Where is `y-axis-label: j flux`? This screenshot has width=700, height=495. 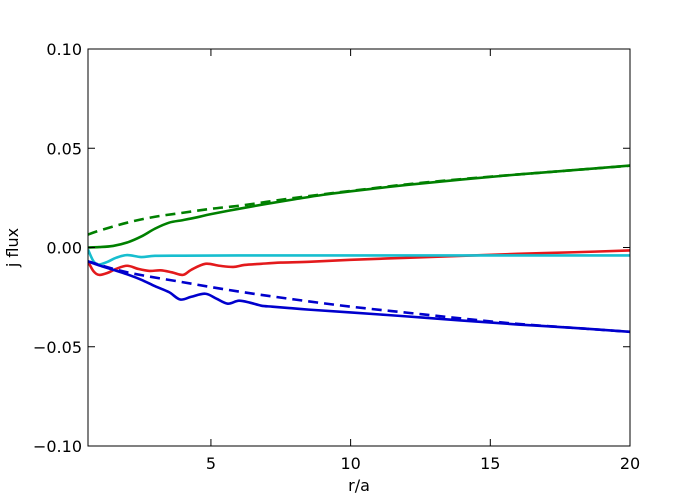 y-axis-label: j flux is located at coordinates (12, 248).